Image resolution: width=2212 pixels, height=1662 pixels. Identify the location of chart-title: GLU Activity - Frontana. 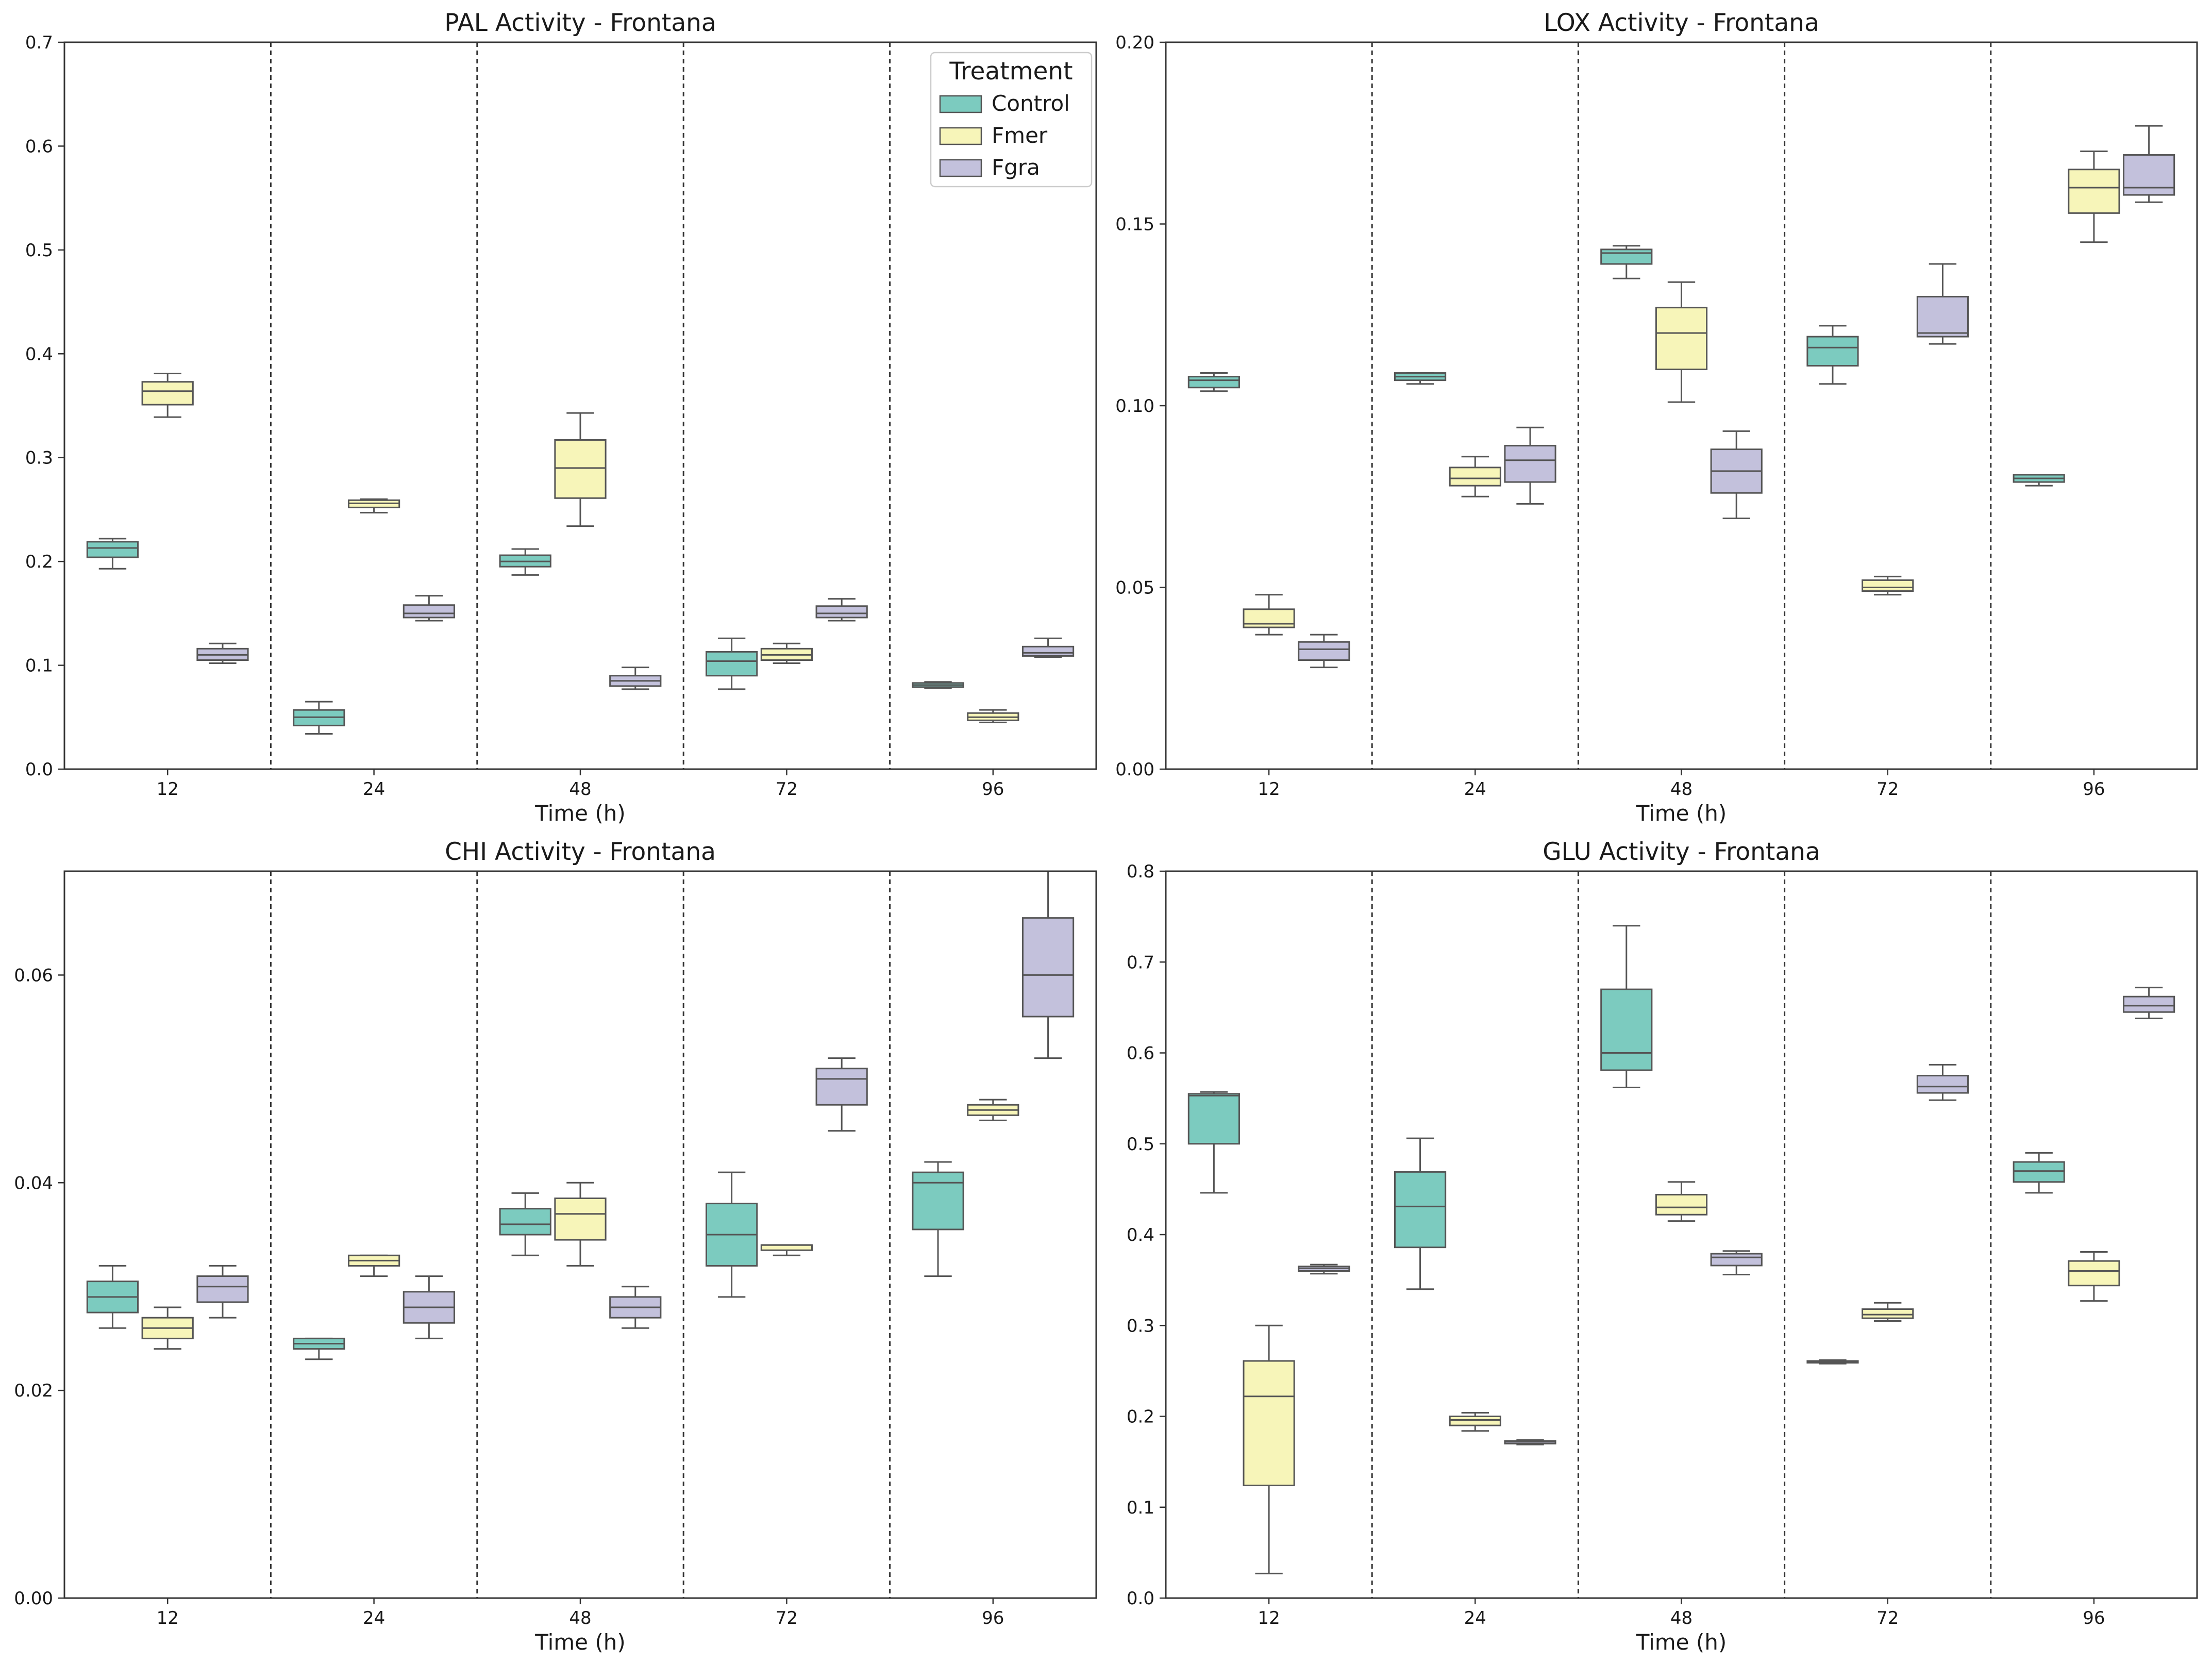
(1681, 852).